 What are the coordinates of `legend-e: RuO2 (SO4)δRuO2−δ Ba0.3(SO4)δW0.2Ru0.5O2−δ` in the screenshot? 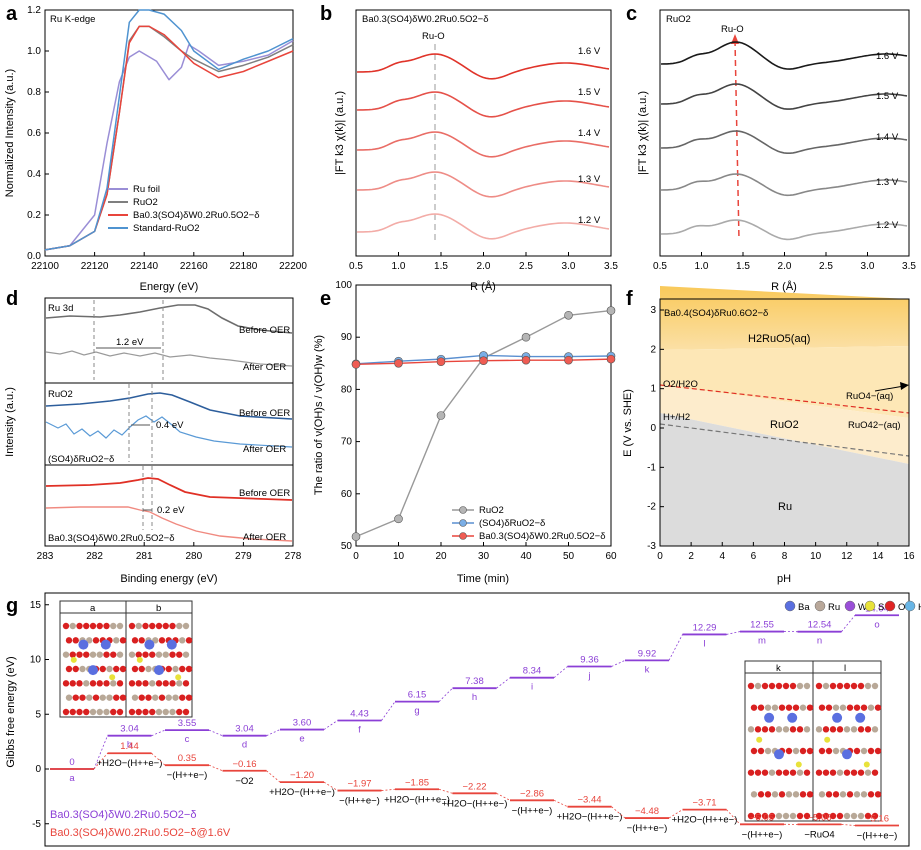 It's located at (528, 523).